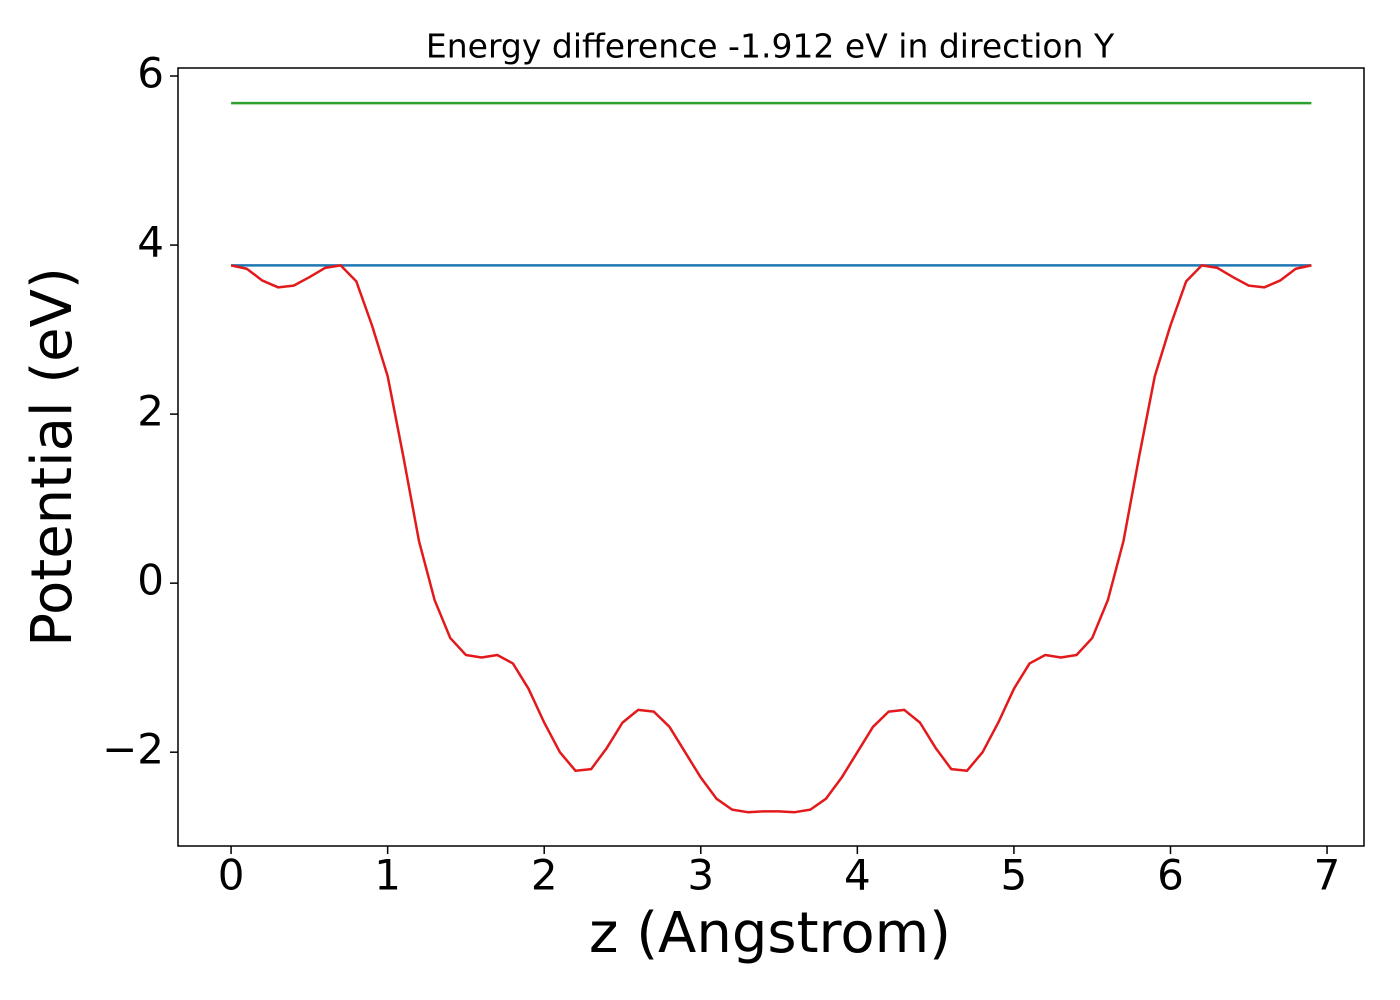 The image size is (1400, 1000). I want to click on x-tick-label: 5, so click(1014, 875).